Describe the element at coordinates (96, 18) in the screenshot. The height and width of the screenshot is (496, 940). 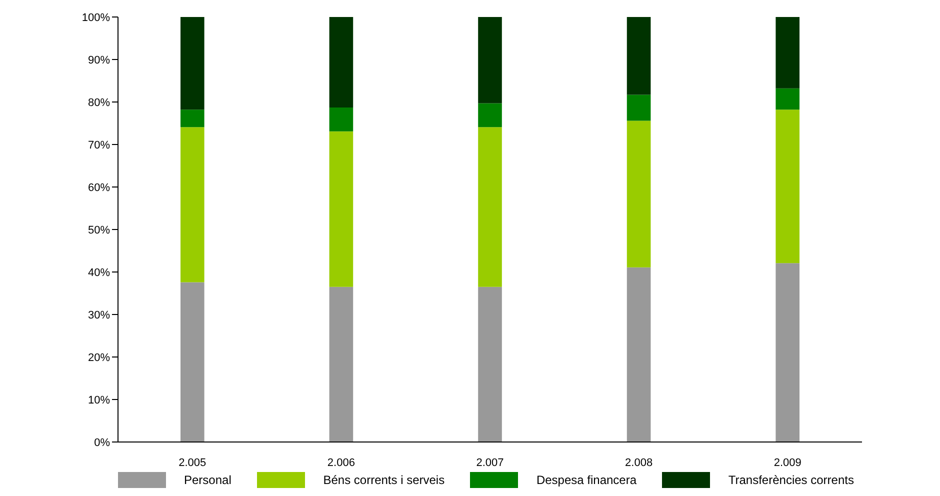
I see `y-tick-label: 100%` at that location.